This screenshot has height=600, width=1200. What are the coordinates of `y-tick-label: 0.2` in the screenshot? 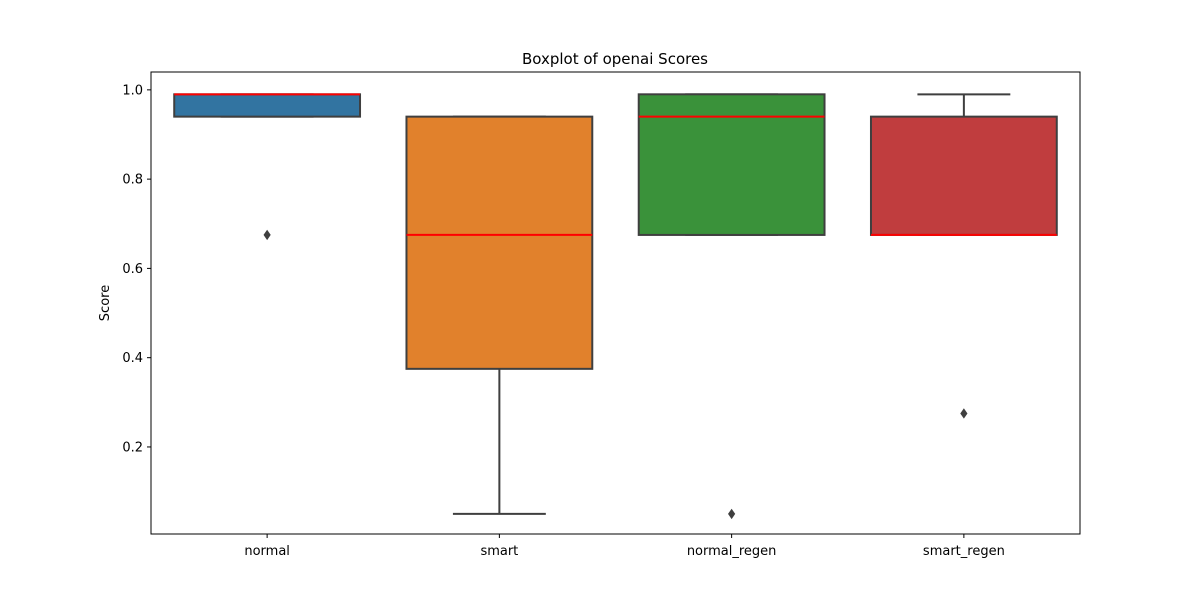 It's located at (132, 447).